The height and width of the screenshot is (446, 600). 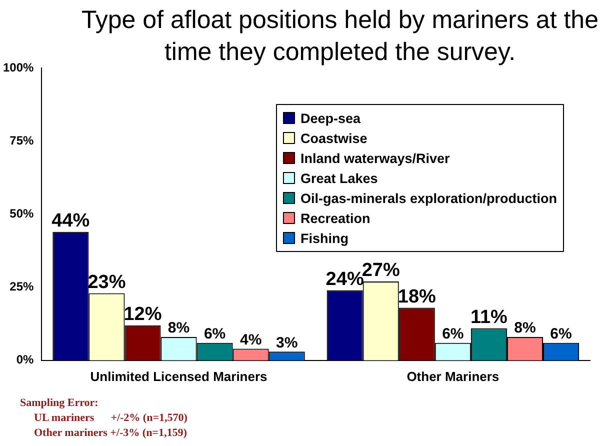 What do you see at coordinates (107, 282) in the screenshot?
I see `data-label: 23%` at bounding box center [107, 282].